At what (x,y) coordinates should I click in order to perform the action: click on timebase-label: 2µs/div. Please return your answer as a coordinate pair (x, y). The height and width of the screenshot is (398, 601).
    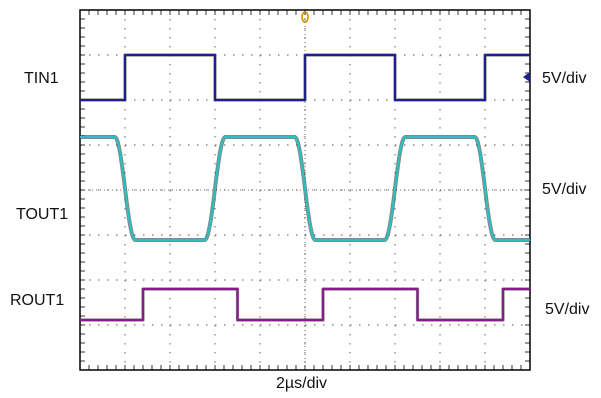
    Looking at the image, I should click on (301, 383).